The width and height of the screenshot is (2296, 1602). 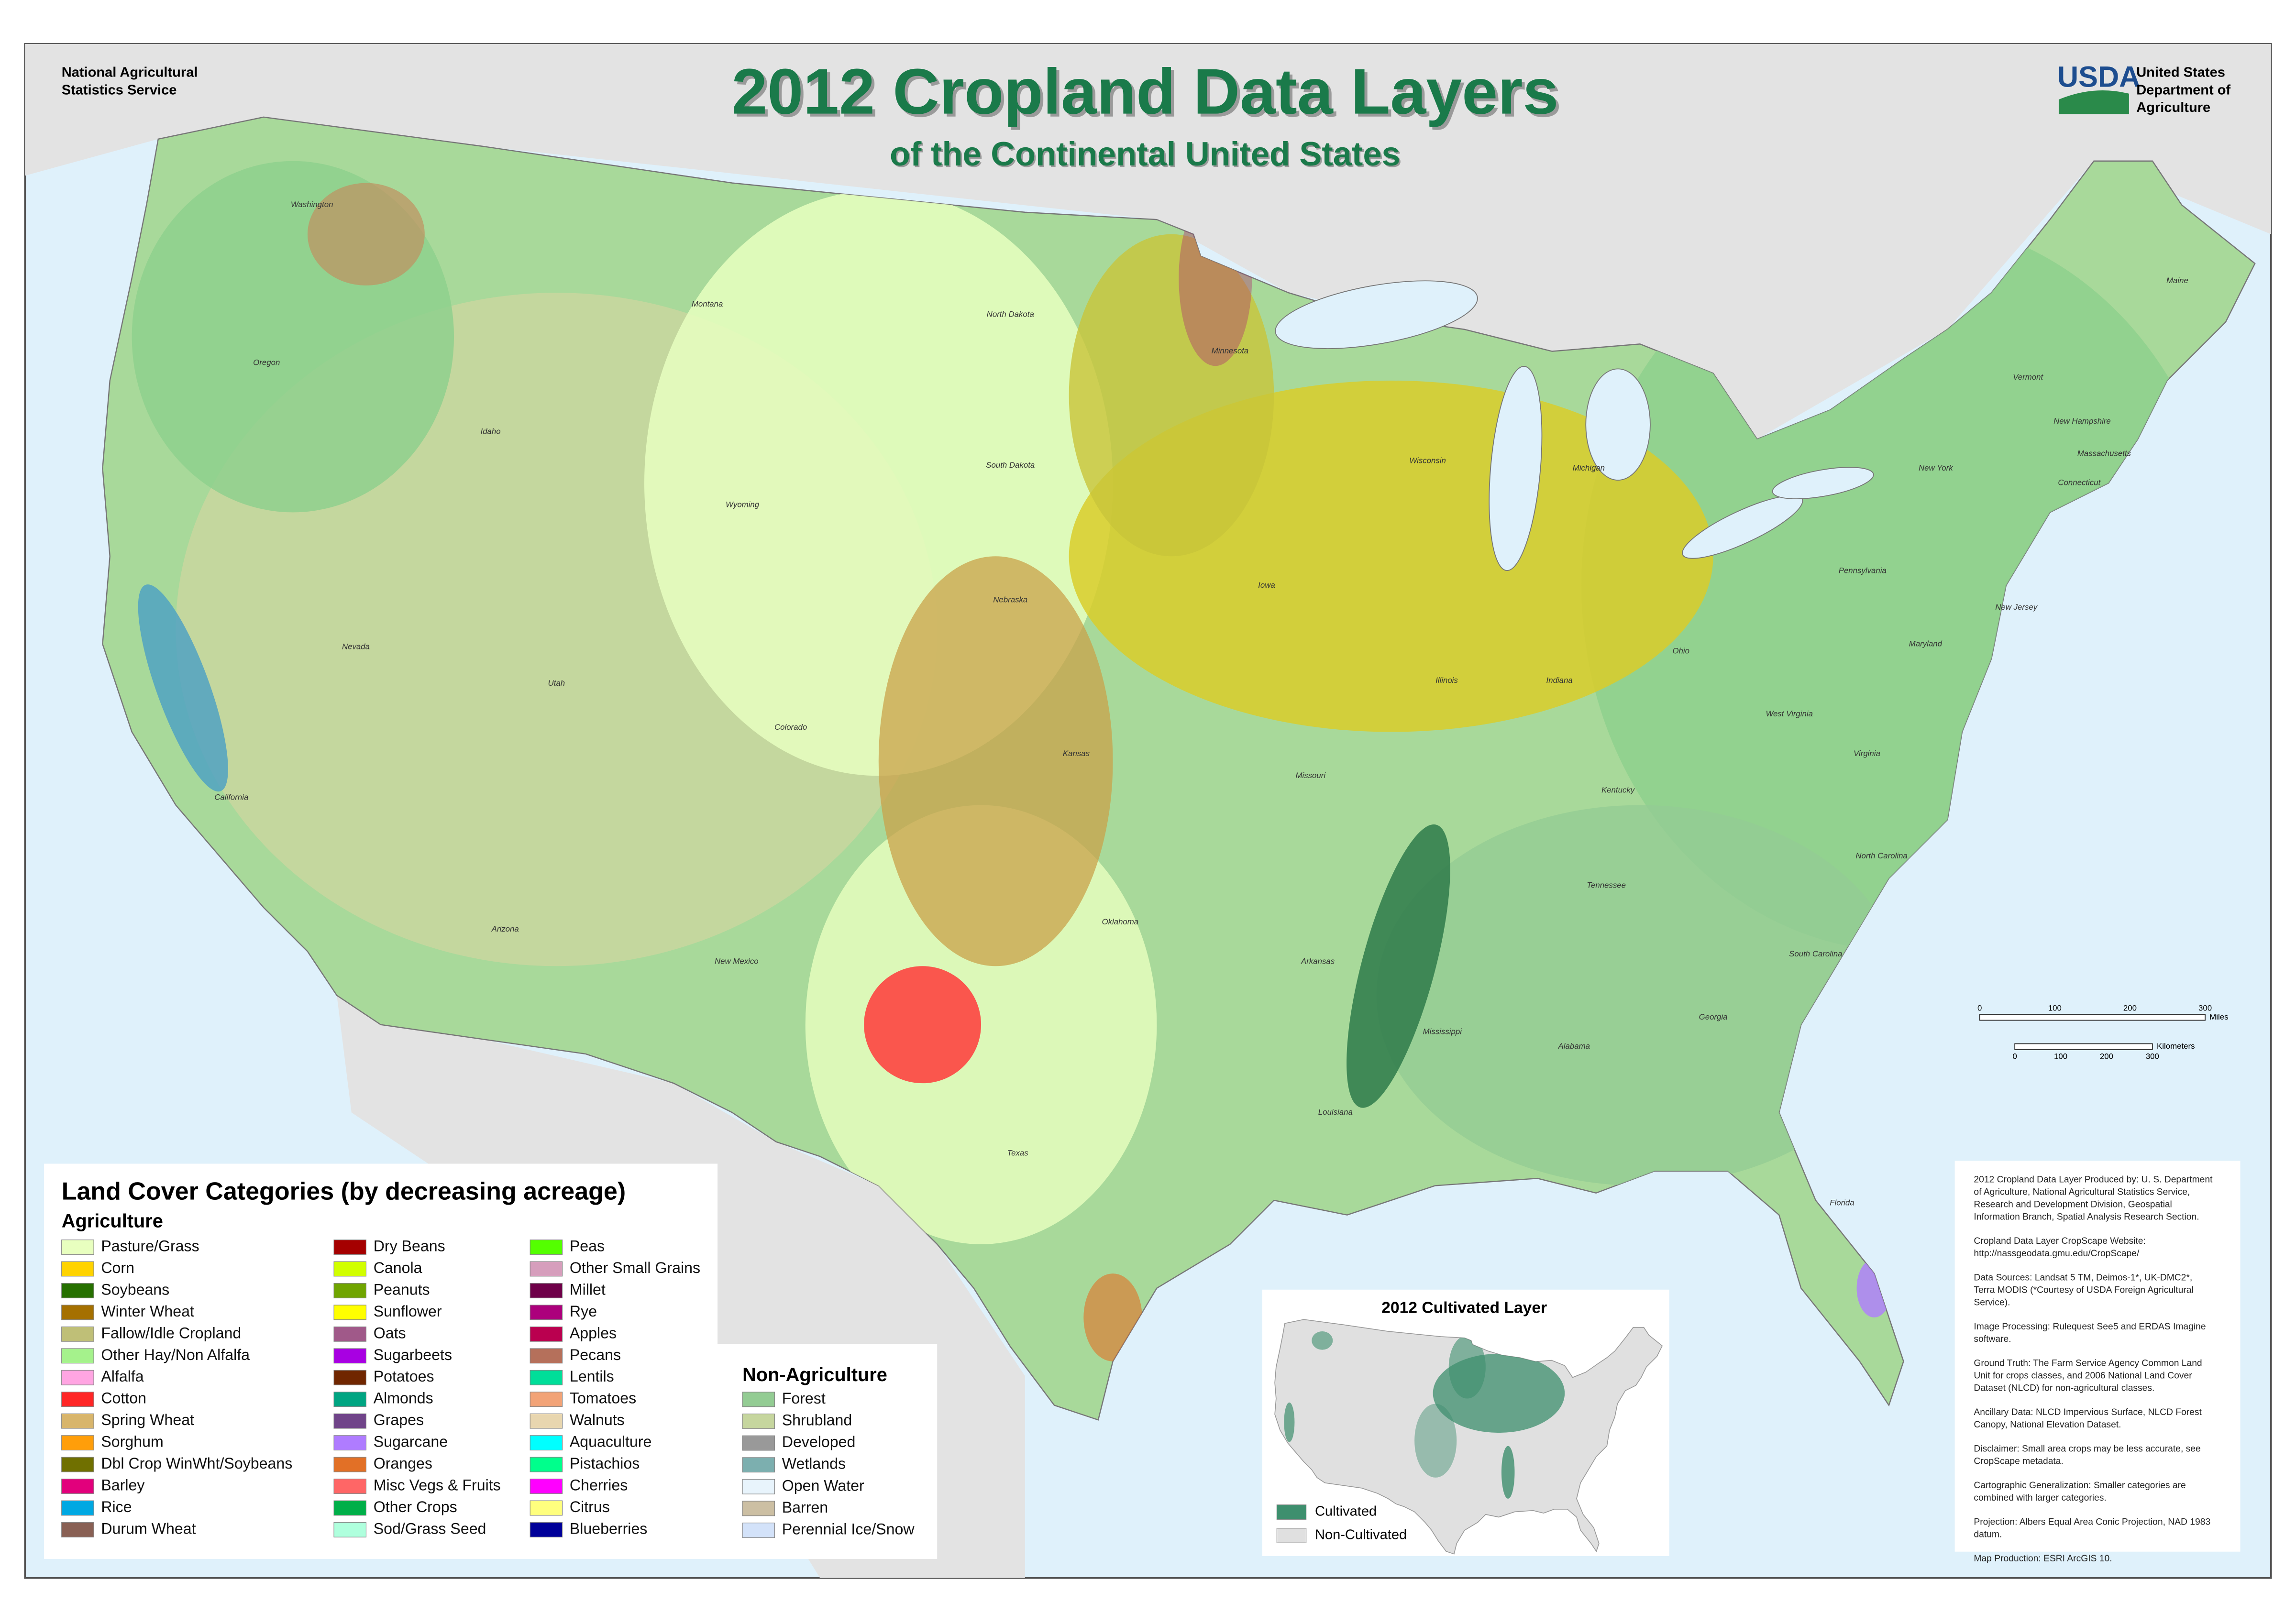 I want to click on scale-tick-label: 300, so click(x=2152, y=1056).